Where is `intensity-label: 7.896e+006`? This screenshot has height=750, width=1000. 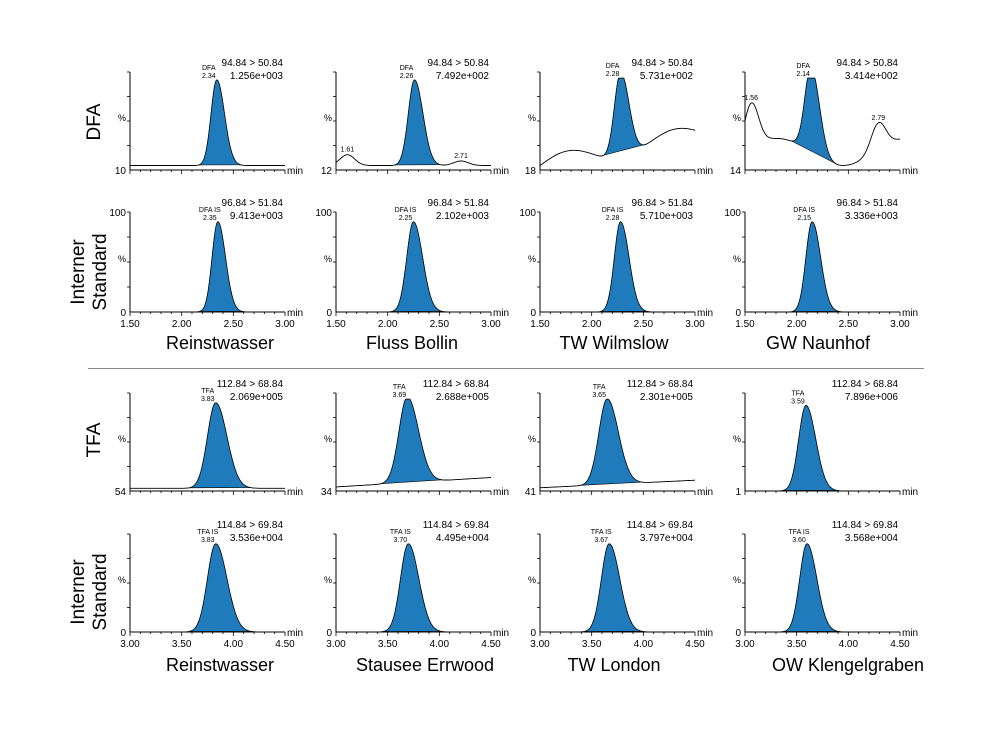 intensity-label: 7.896e+006 is located at coordinates (872, 397).